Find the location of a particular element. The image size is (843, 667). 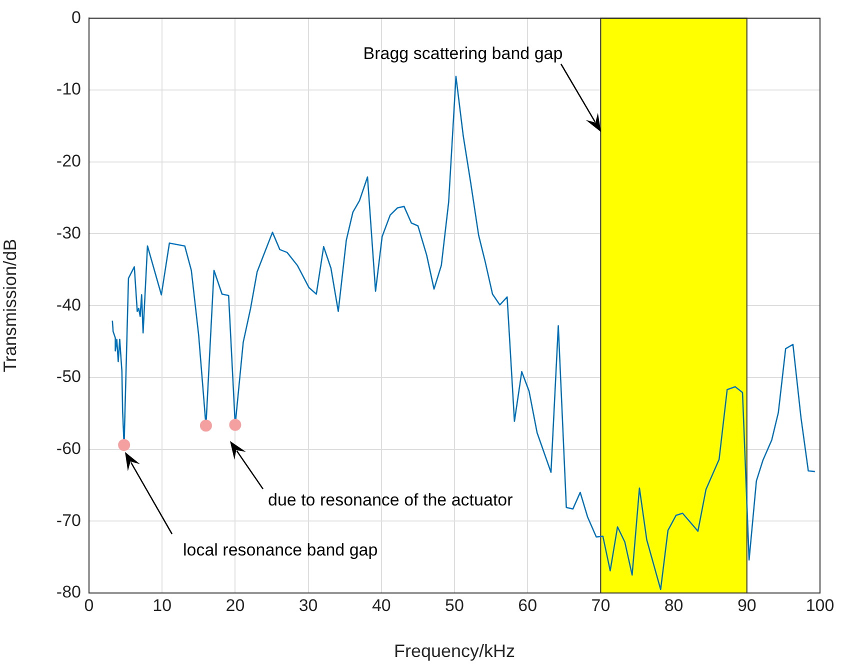

x-tick-label: 20 is located at coordinates (235, 605).